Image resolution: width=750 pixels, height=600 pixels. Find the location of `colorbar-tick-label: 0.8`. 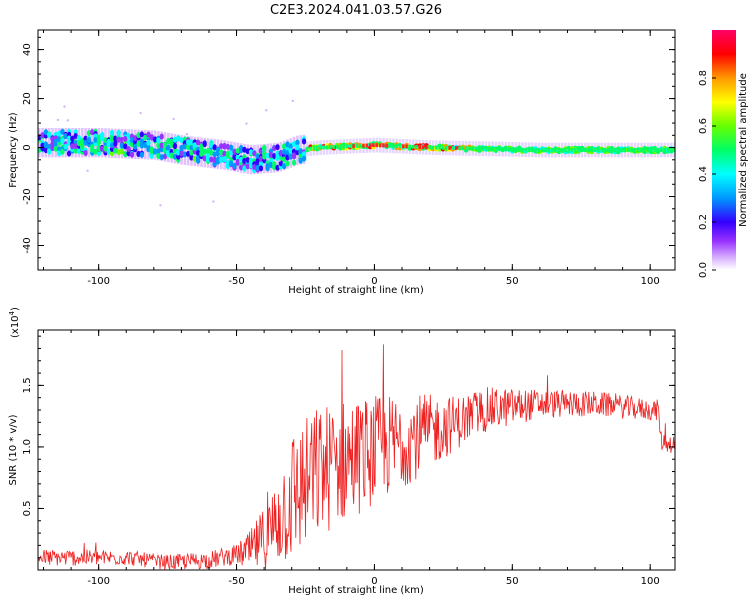

colorbar-tick-label: 0.8 is located at coordinates (703, 78).